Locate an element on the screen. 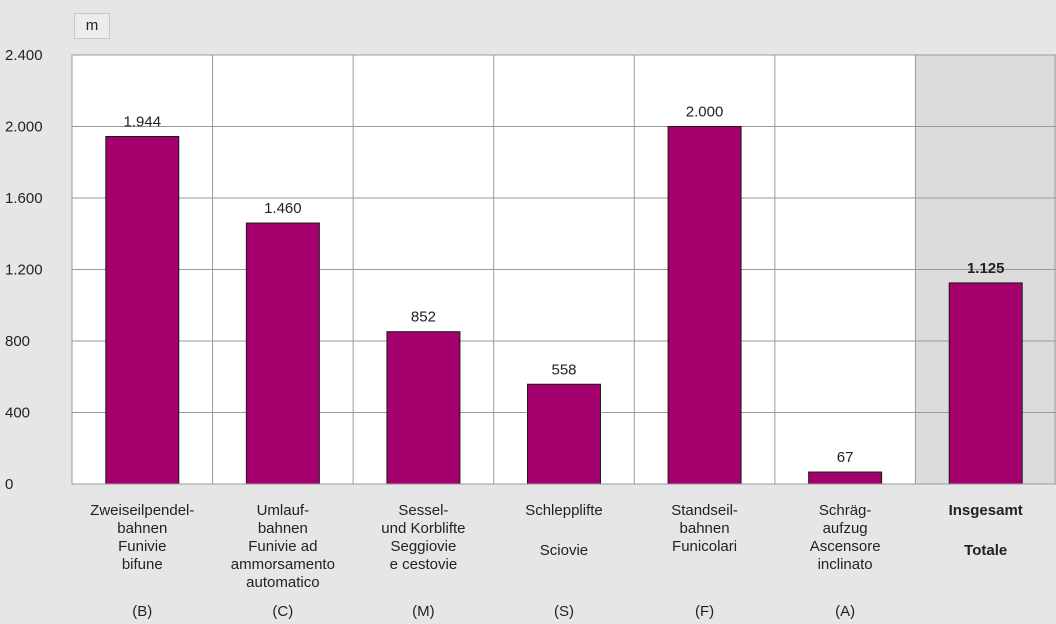 Image resolution: width=1056 pixels, height=624 pixels. y-tick-label: 2.000 is located at coordinates (24, 127).